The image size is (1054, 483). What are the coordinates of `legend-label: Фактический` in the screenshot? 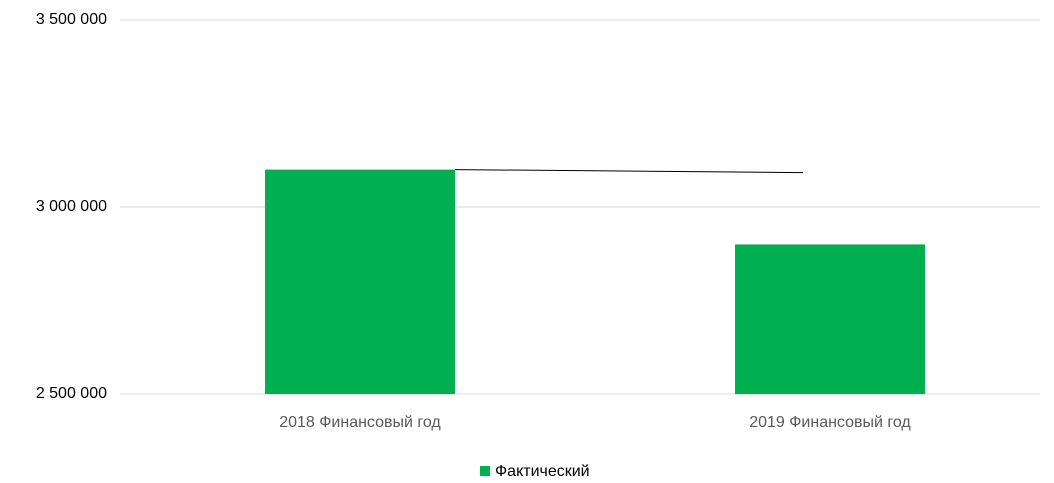 It's located at (542, 471).